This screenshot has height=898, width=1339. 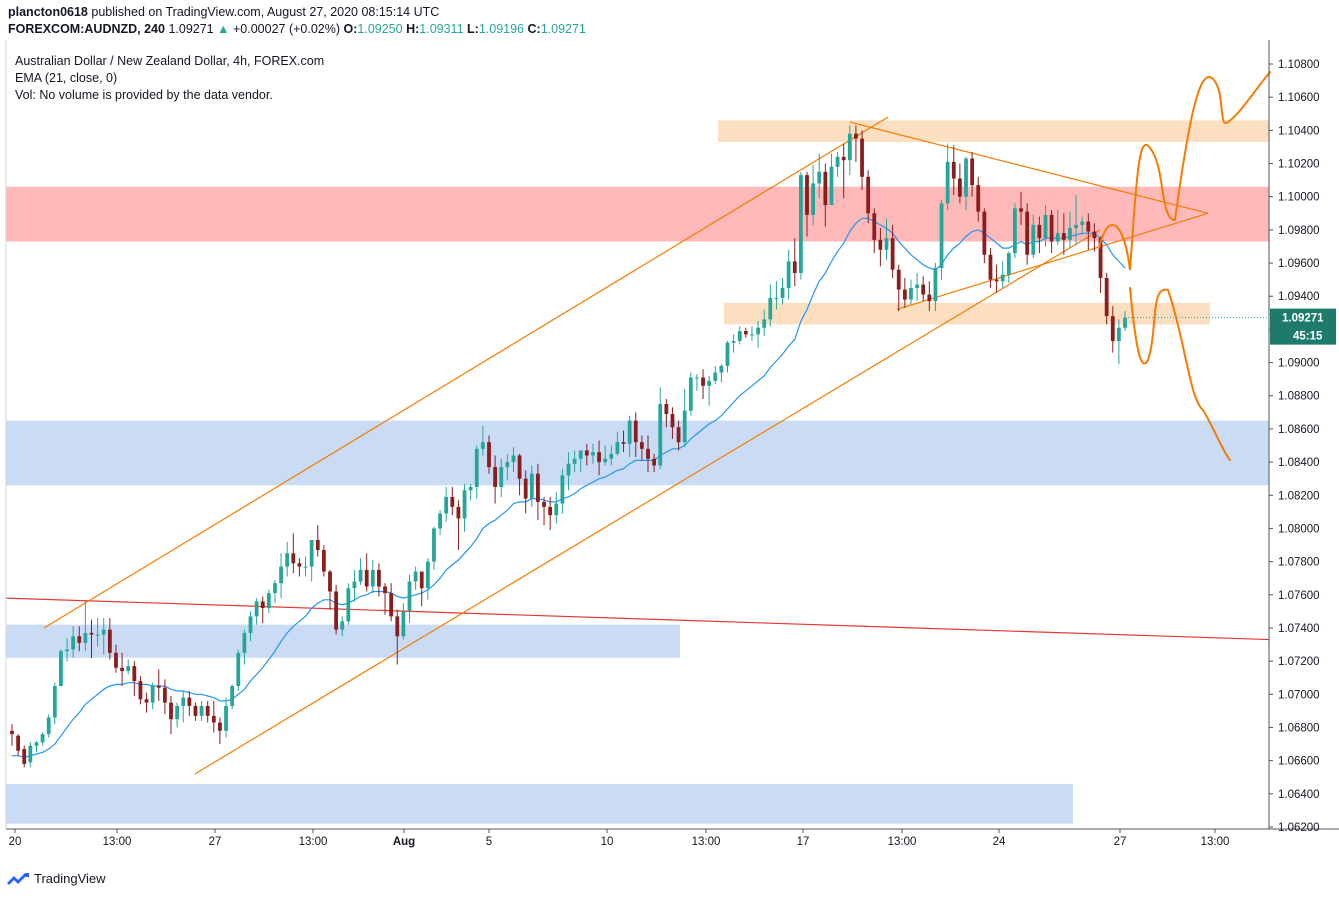 What do you see at coordinates (1299, 297) in the screenshot?
I see `price-tick-label: 1.09400` at bounding box center [1299, 297].